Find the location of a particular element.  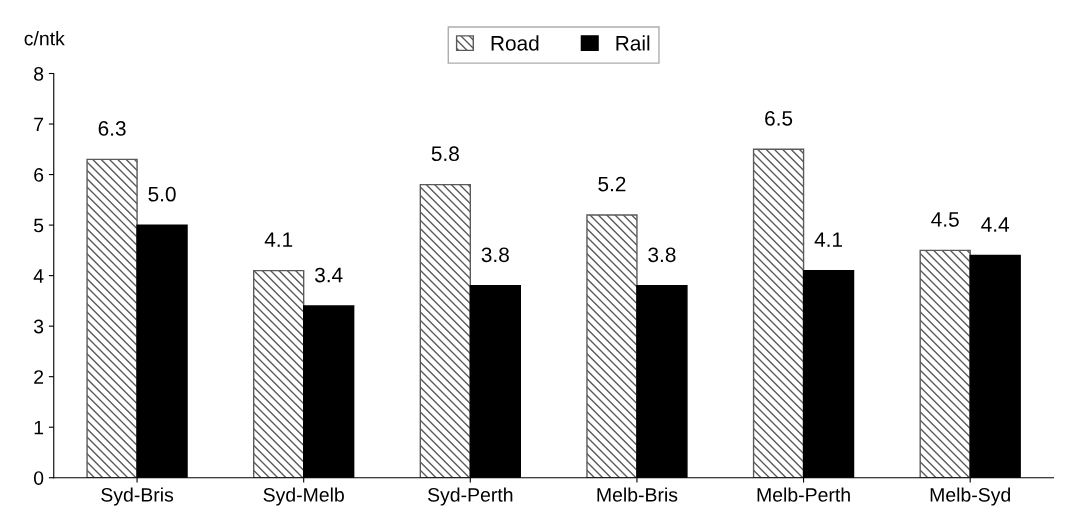

y-tick-label: 6 is located at coordinates (39, 175).